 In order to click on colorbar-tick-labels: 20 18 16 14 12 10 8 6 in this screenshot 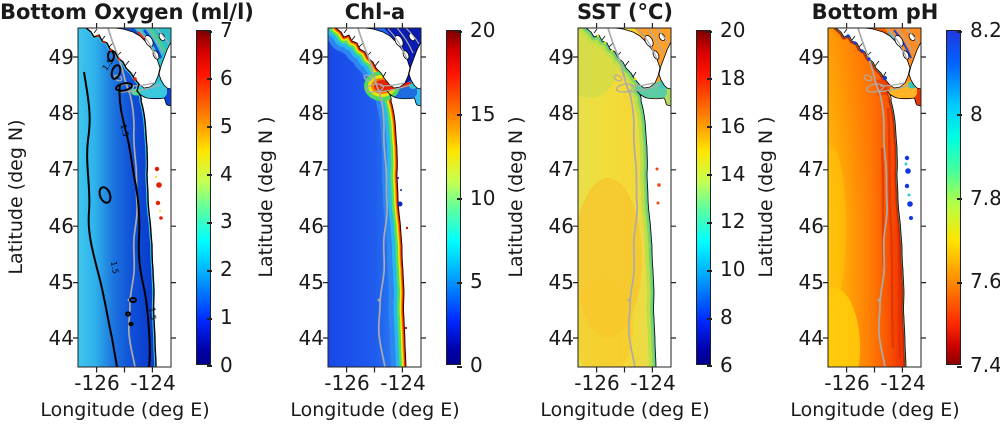, I will do `click(731, 197)`.